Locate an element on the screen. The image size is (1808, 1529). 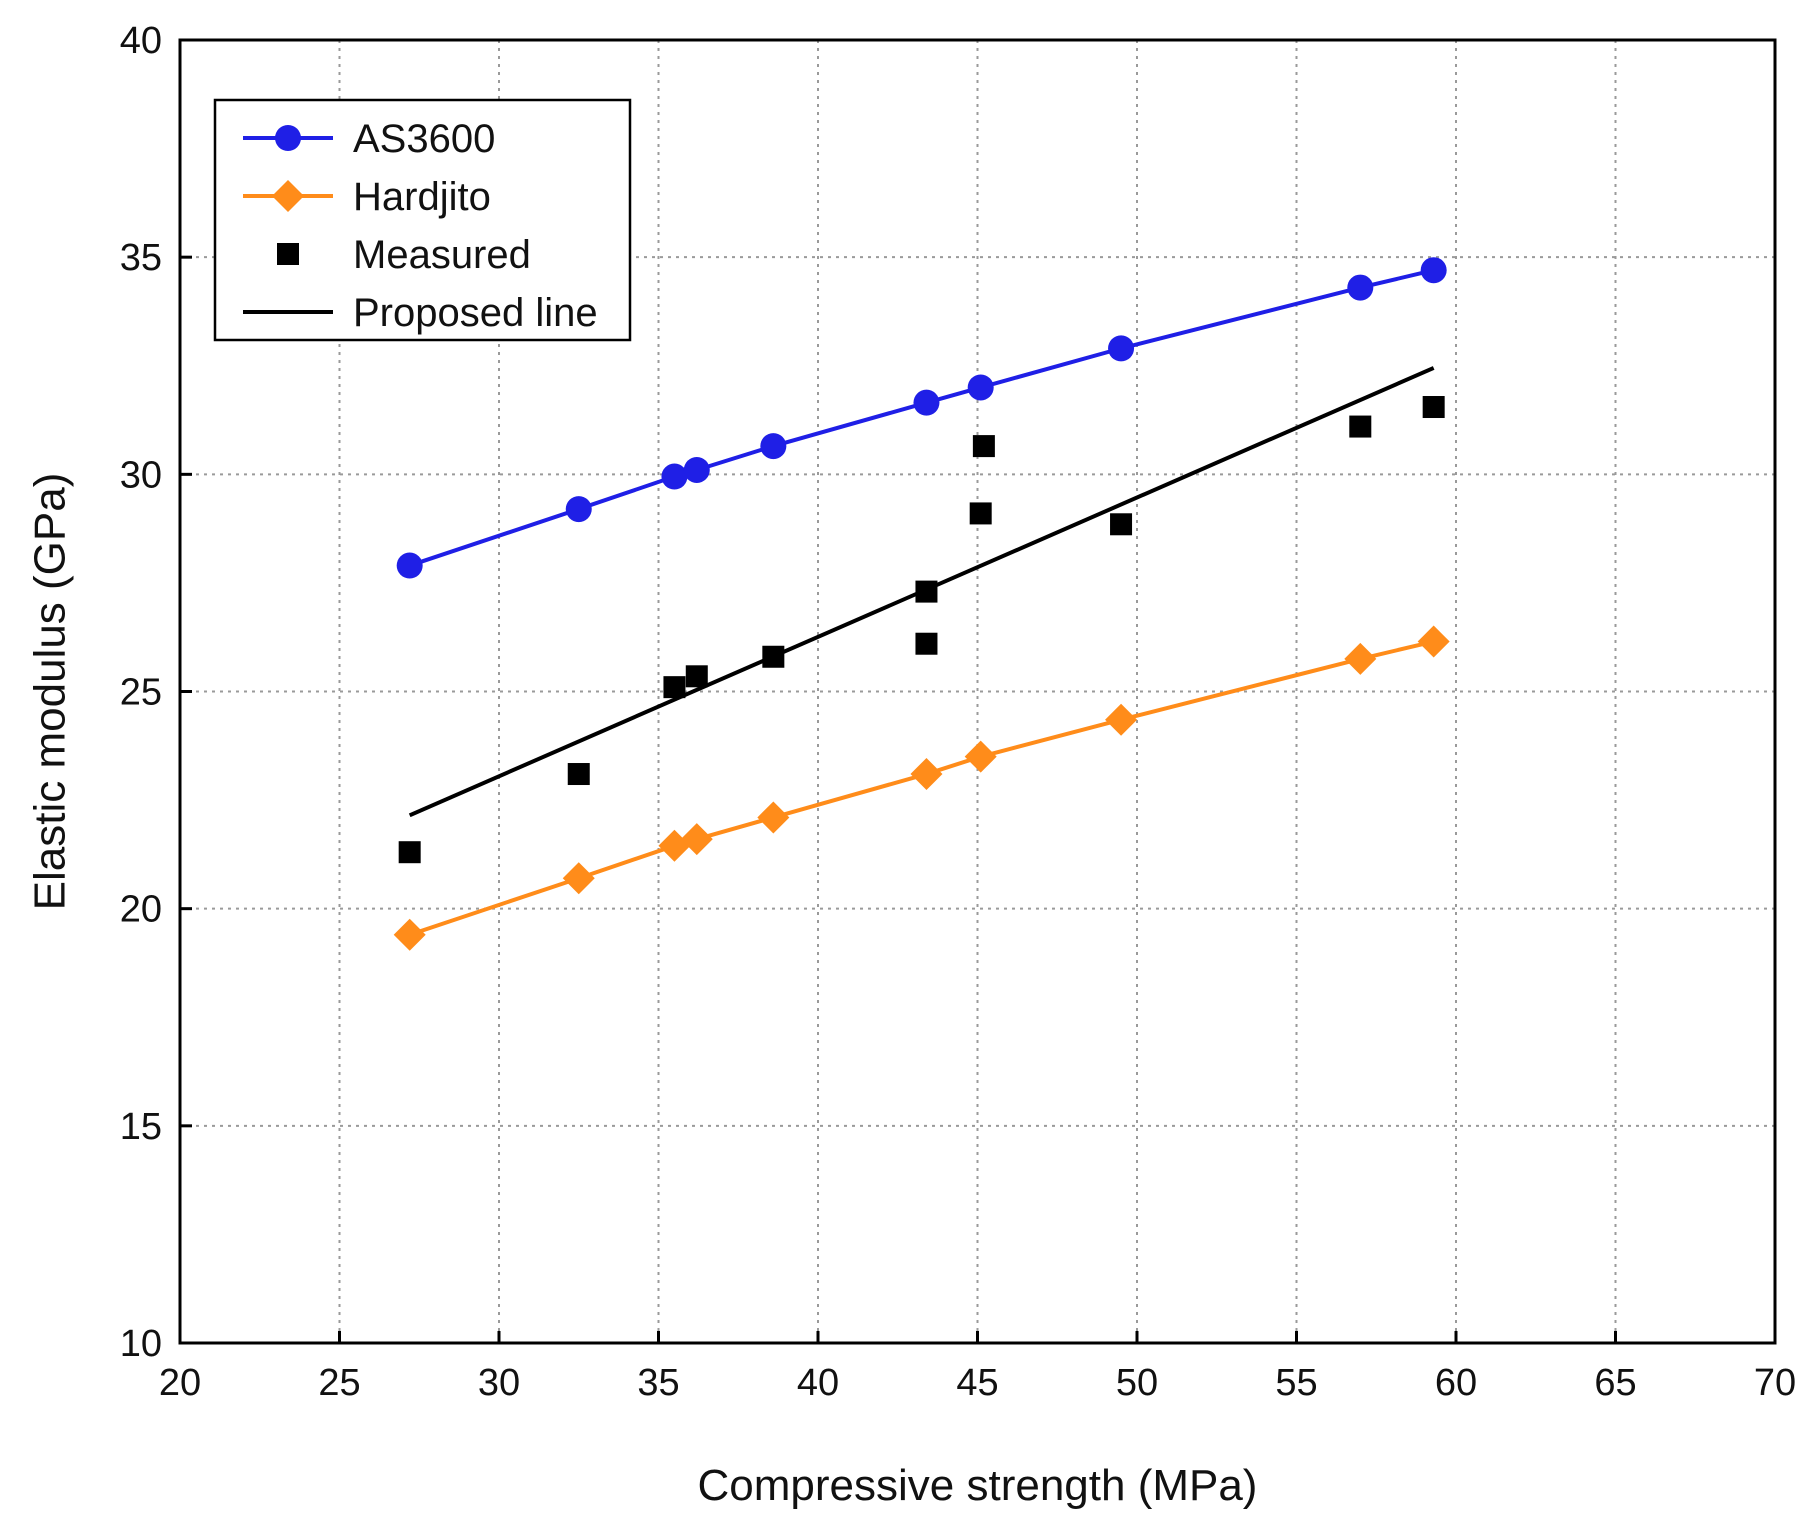
legend-item: Measured is located at coordinates (404, 255).